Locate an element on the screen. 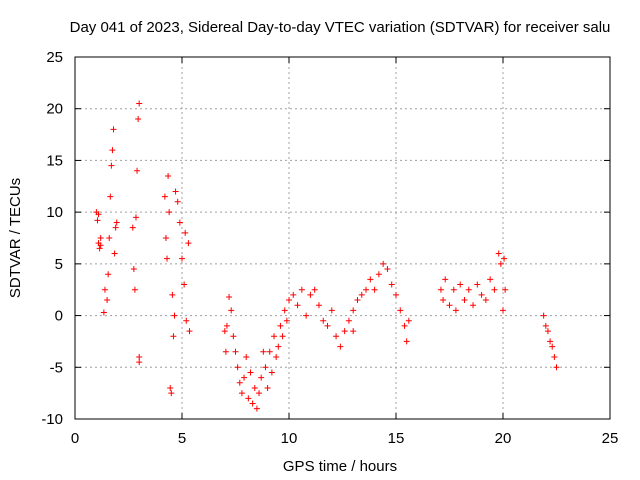 This screenshot has height=480, width=640. y-tick-label: 0 is located at coordinates (59, 316).